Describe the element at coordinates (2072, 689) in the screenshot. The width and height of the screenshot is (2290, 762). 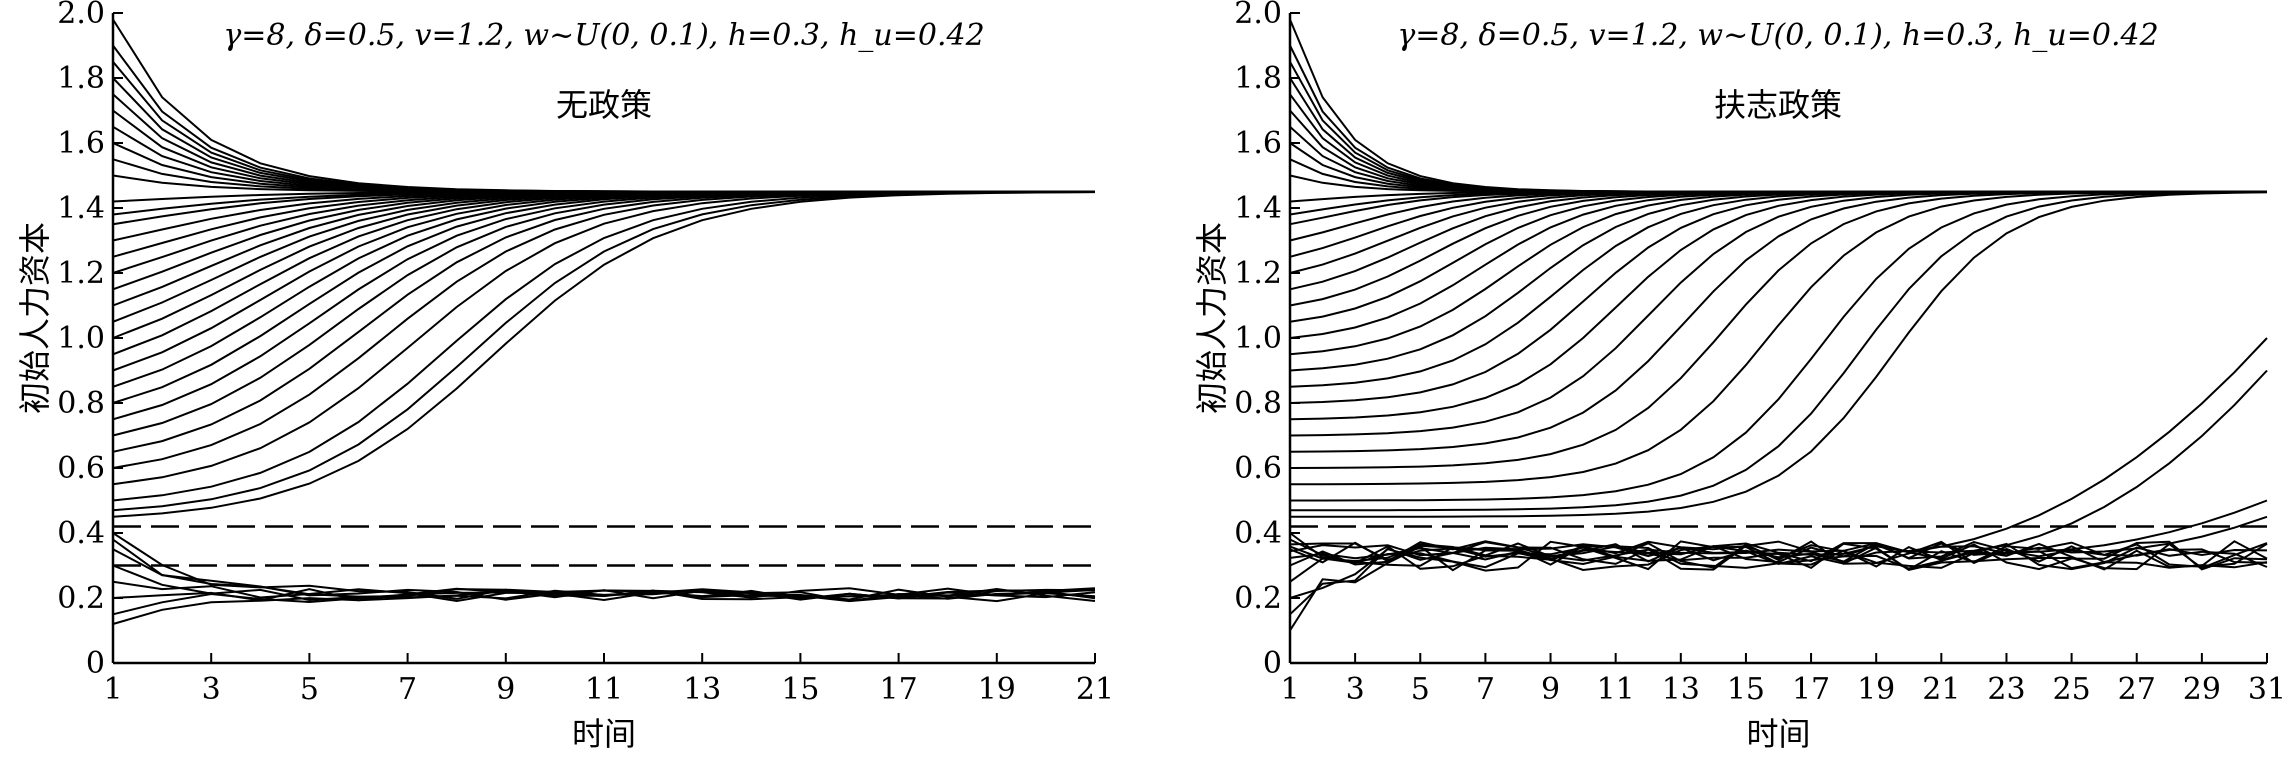
I see `x-tick-label: 25` at that location.